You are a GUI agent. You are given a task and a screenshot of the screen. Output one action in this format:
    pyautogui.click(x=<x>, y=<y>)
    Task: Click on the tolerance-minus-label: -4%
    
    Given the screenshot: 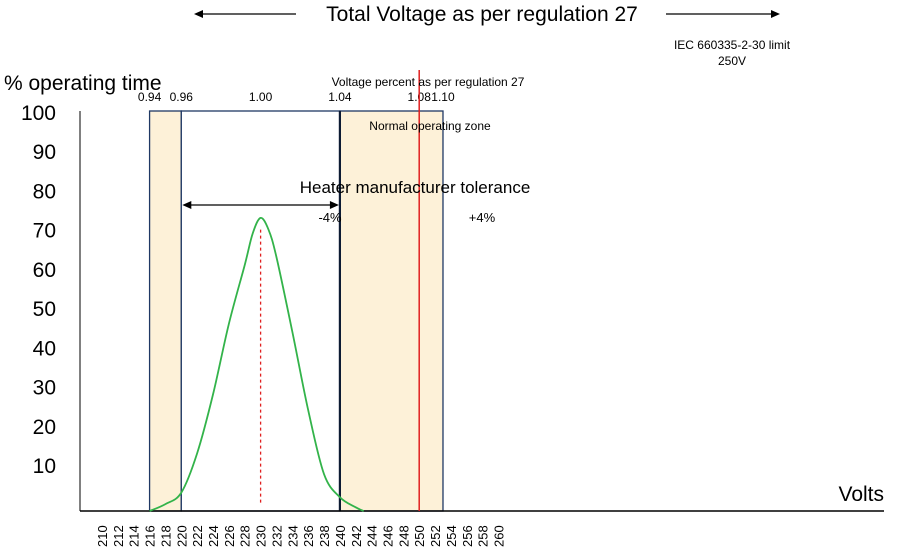 What is the action you would take?
    pyautogui.click(x=330, y=217)
    